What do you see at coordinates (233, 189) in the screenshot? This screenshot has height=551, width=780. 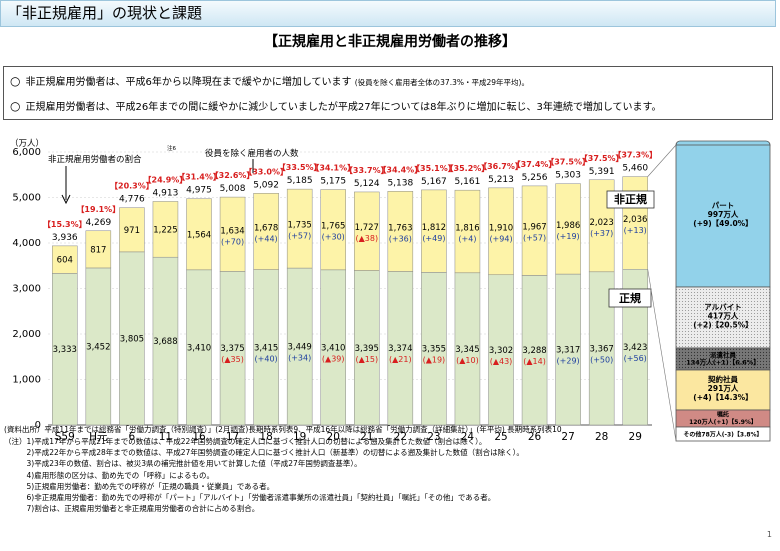 I see `bar-total: 5,008` at bounding box center [233, 189].